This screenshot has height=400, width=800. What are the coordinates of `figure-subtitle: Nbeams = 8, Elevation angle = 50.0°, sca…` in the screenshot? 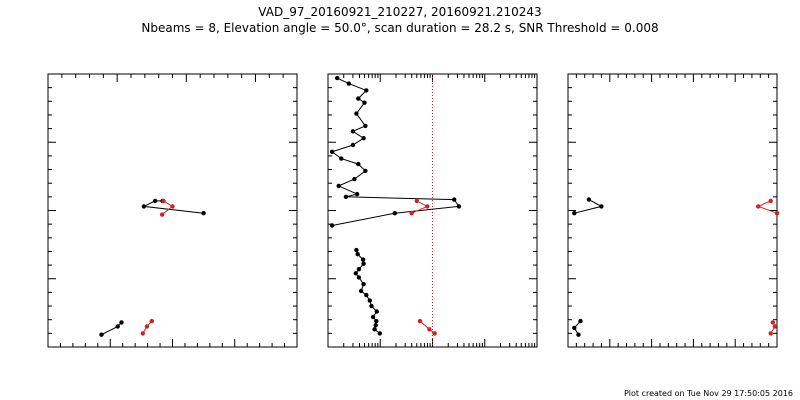 It's located at (399, 28).